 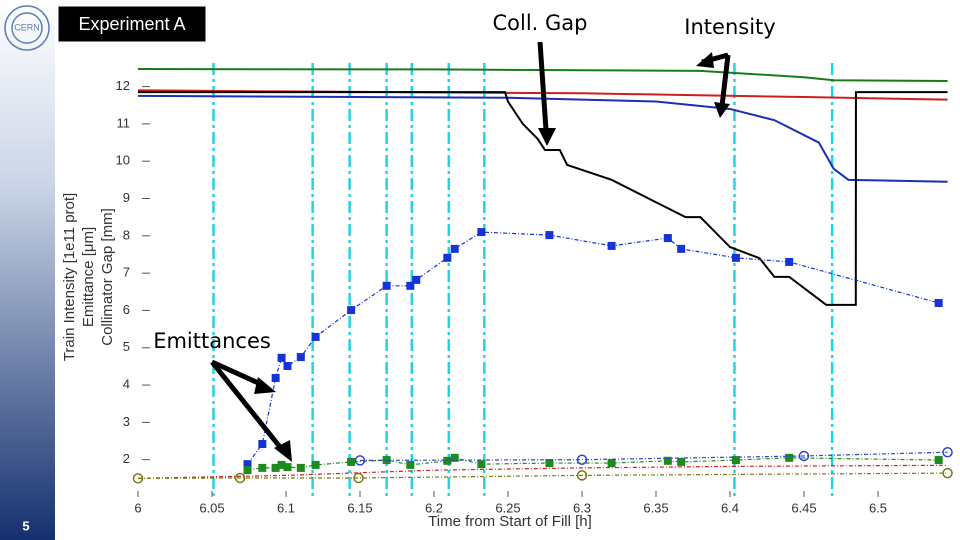 I want to click on label-box, so click(x=132, y=24).